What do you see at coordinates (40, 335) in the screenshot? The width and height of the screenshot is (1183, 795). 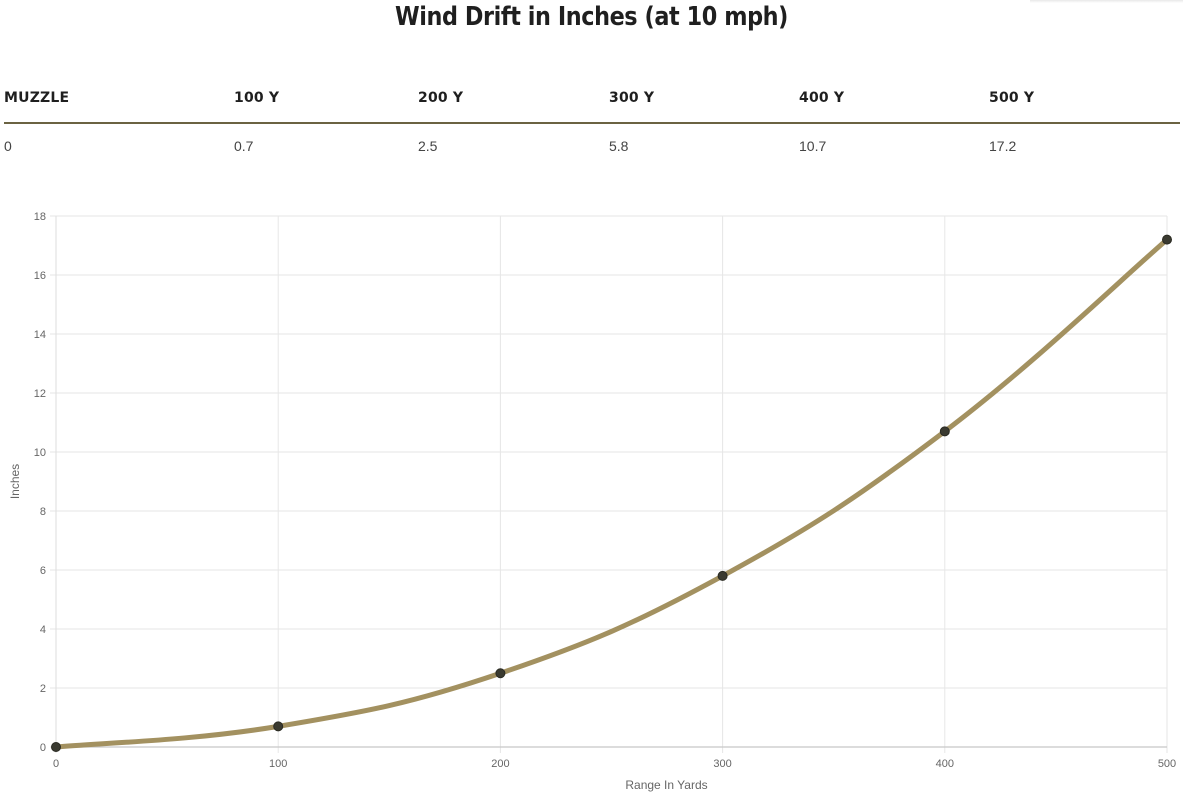 I see `y-tick-label: 14` at bounding box center [40, 335].